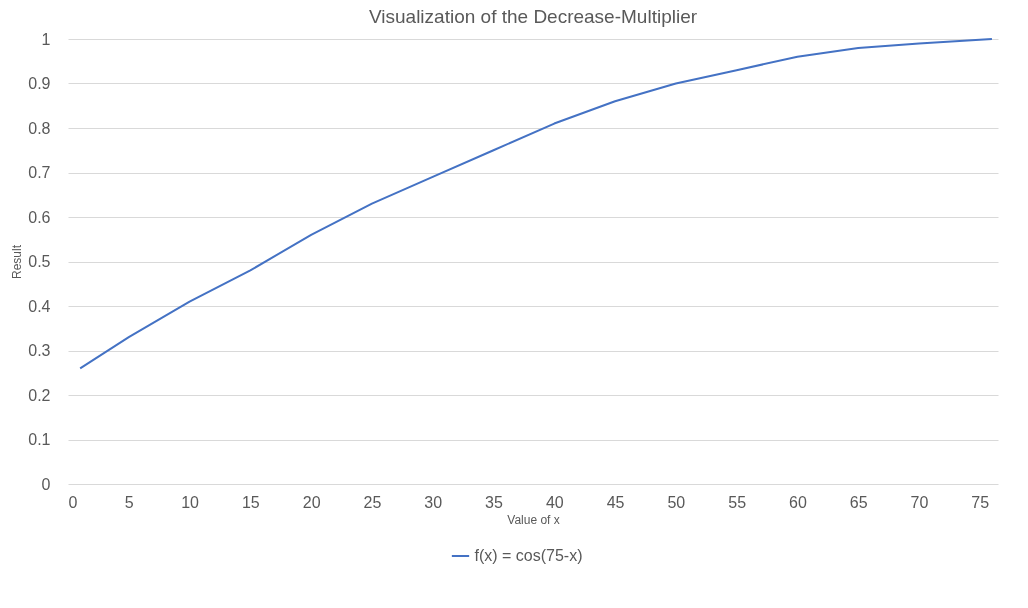 Image resolution: width=1028 pixels, height=608 pixels. What do you see at coordinates (554, 502) in the screenshot?
I see `x-tick-label: 40` at bounding box center [554, 502].